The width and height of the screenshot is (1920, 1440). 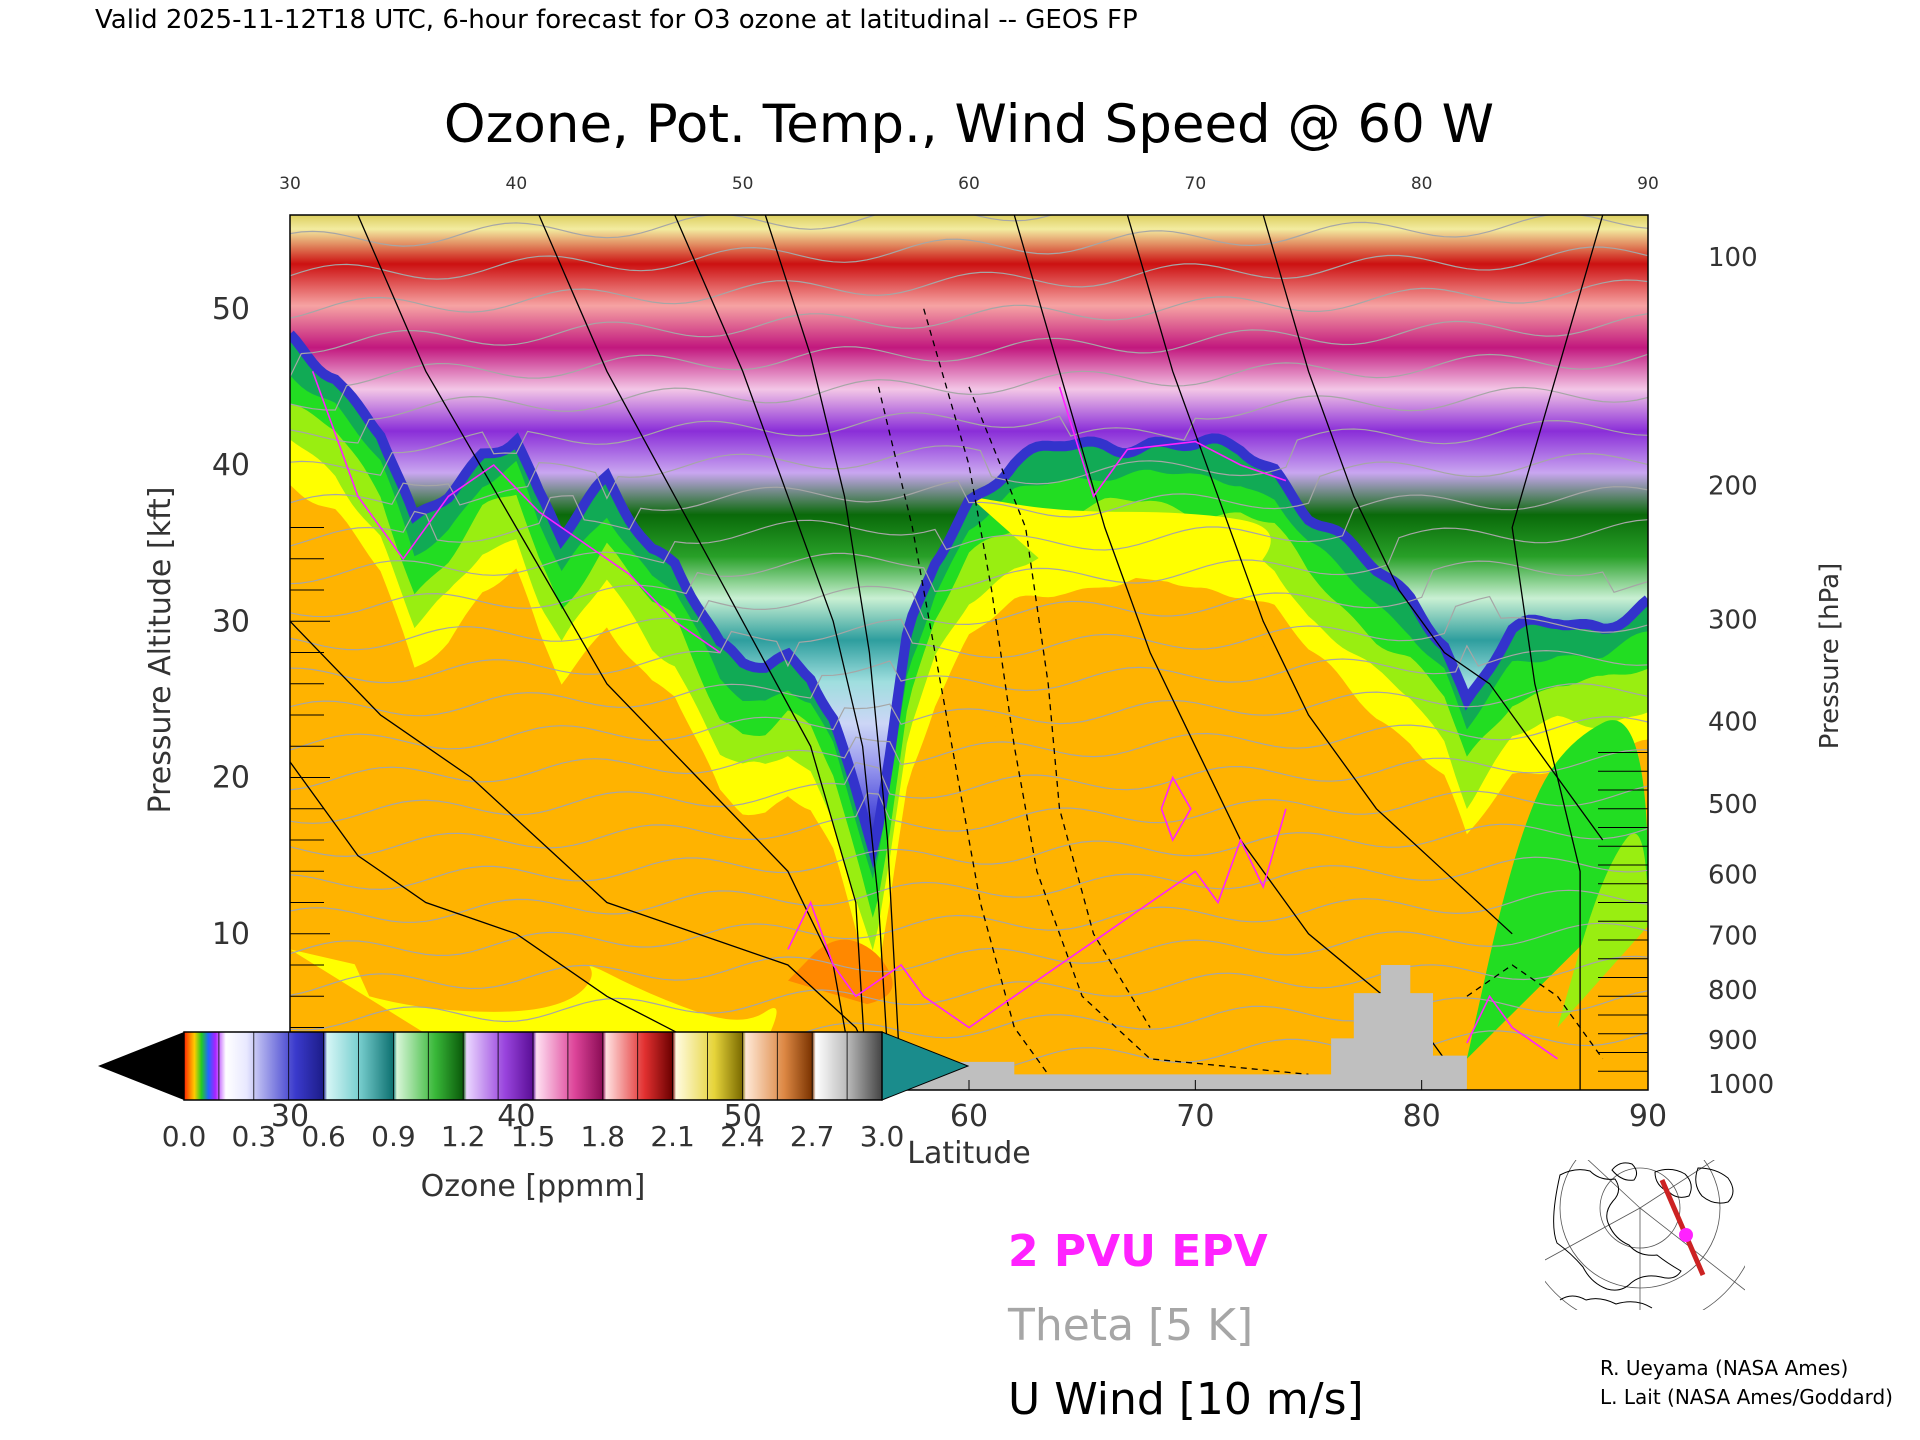 I want to click on y-tick-label: 50, so click(x=231, y=309).